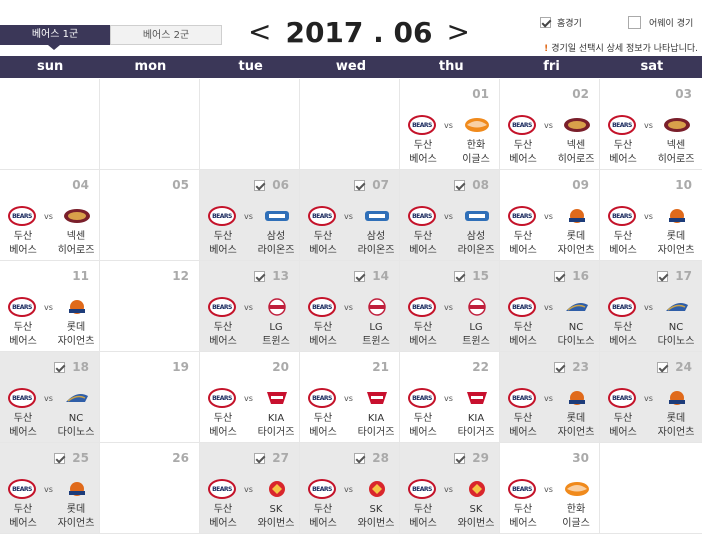 The image size is (710, 540). Describe the element at coordinates (676, 236) in the screenshot. I see `away-team-city: 롯데` at that location.